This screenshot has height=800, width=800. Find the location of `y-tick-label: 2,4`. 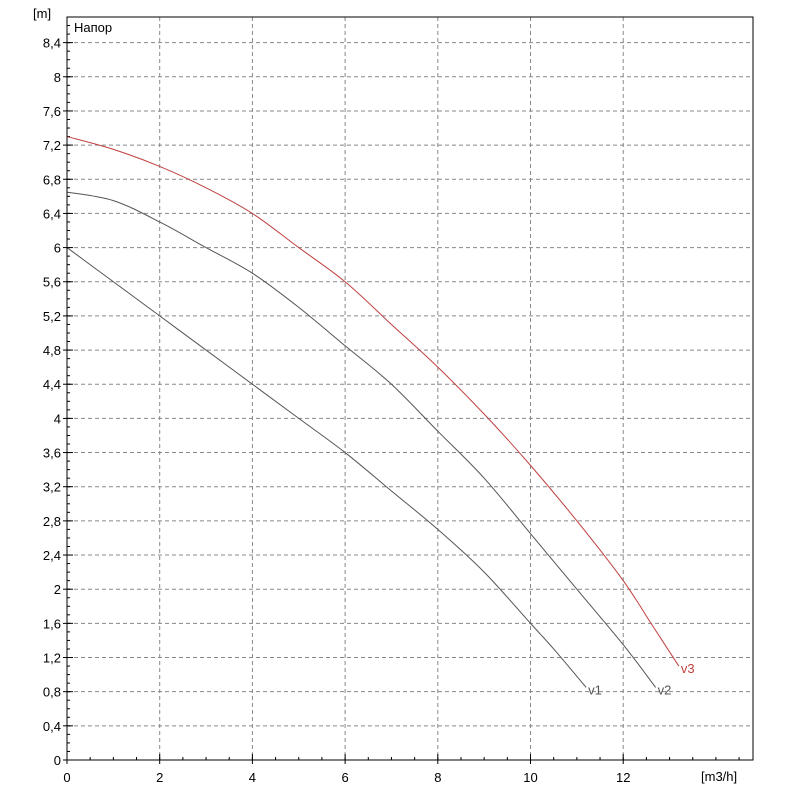

y-tick-label: 2,4 is located at coordinates (52, 555).